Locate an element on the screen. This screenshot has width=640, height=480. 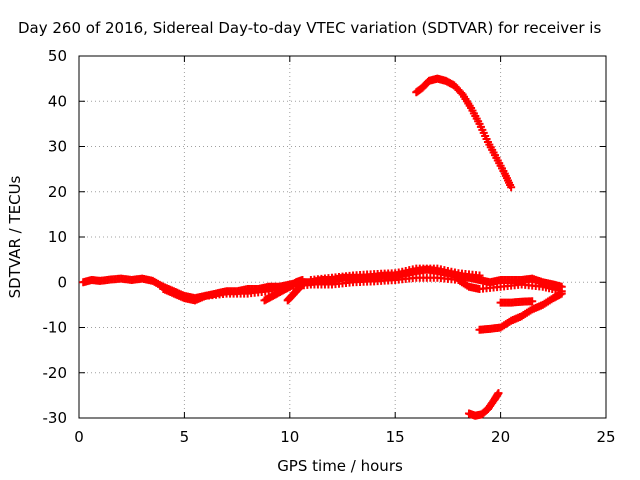
y-tick-label: 40 is located at coordinates (57, 101).